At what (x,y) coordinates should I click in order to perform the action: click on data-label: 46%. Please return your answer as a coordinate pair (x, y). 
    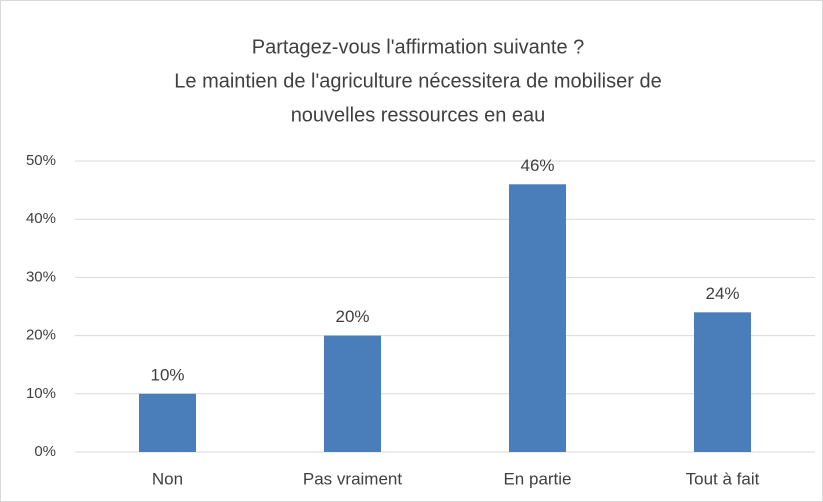
    Looking at the image, I should click on (537, 165).